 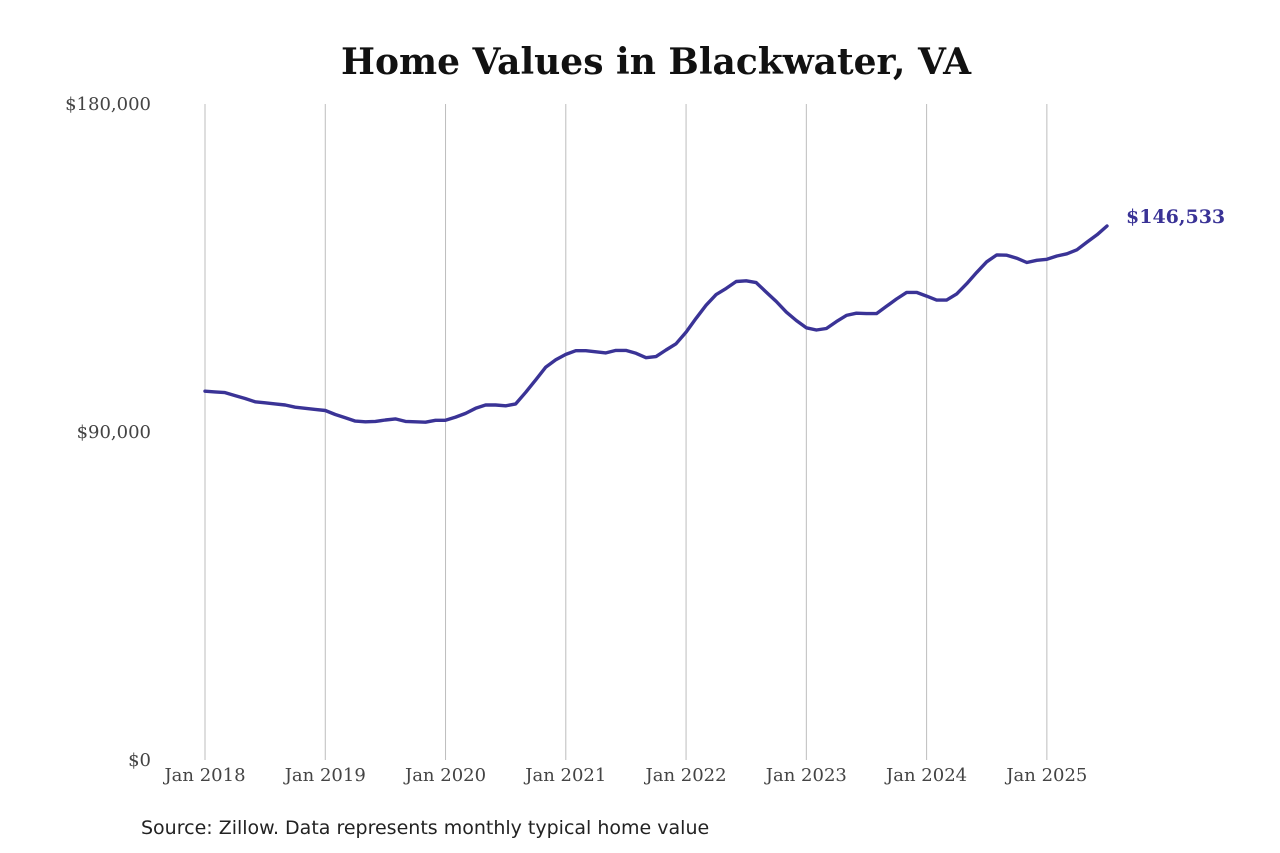 I want to click on x-tick-label: Jan 2021, so click(x=564, y=775).